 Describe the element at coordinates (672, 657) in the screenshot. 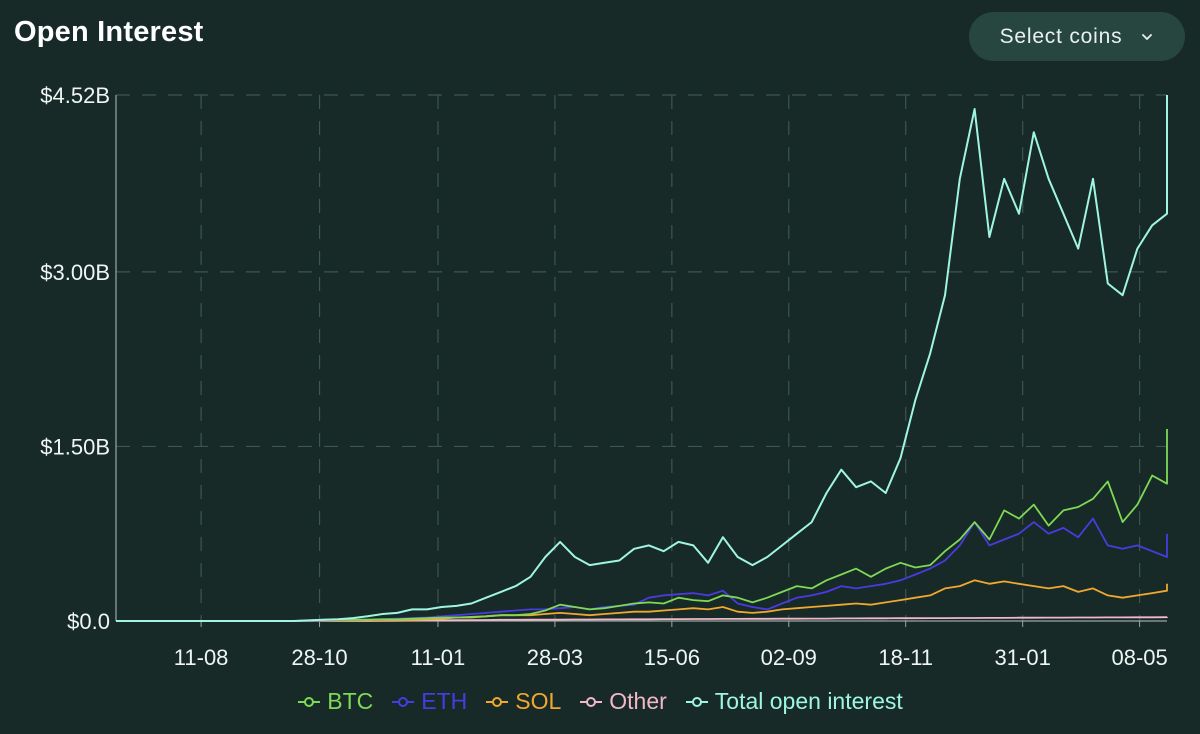

I see `x-tick-label: 15-06` at that location.